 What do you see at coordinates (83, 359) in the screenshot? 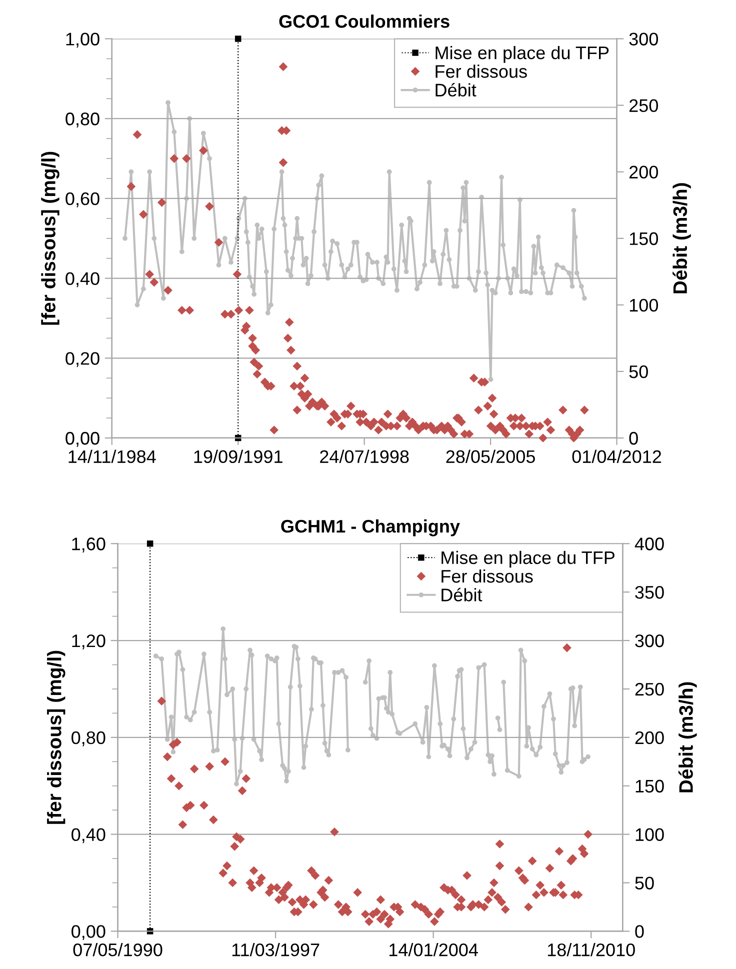
I see `y-tick-label: 0,20` at bounding box center [83, 359].